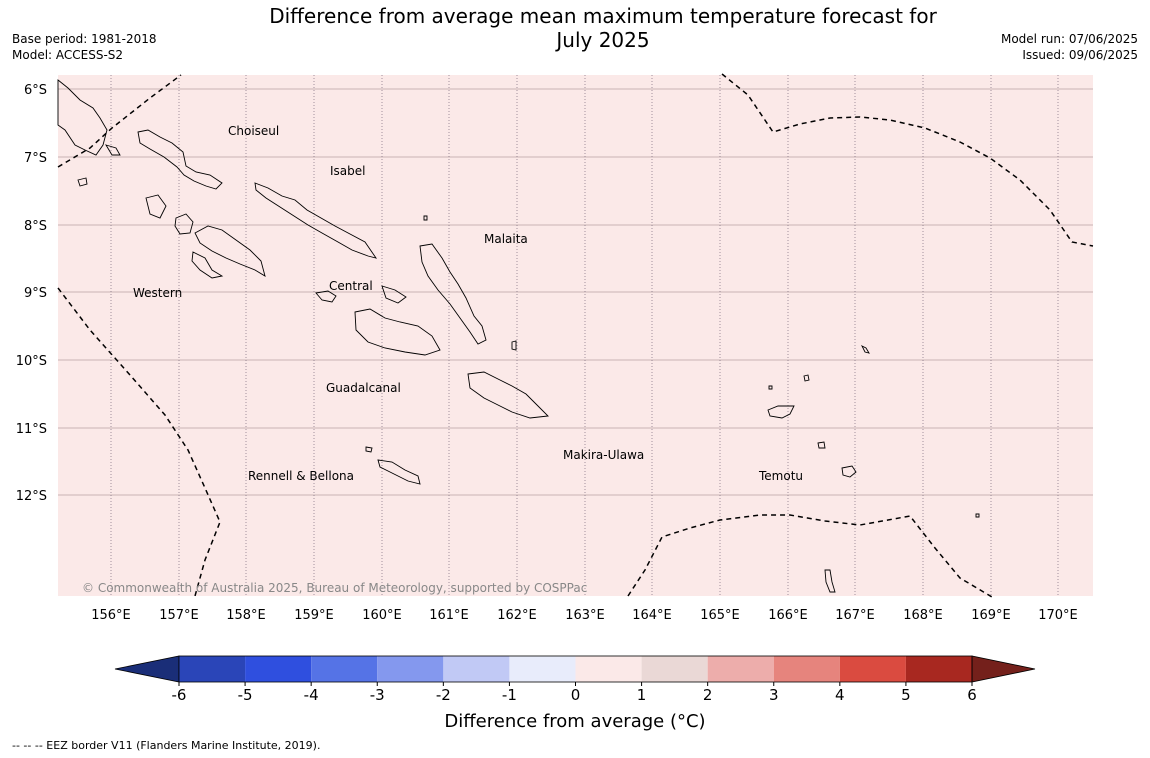 The width and height of the screenshot is (1150, 758). I want to click on florida-islands-outline, so click(394, 294).